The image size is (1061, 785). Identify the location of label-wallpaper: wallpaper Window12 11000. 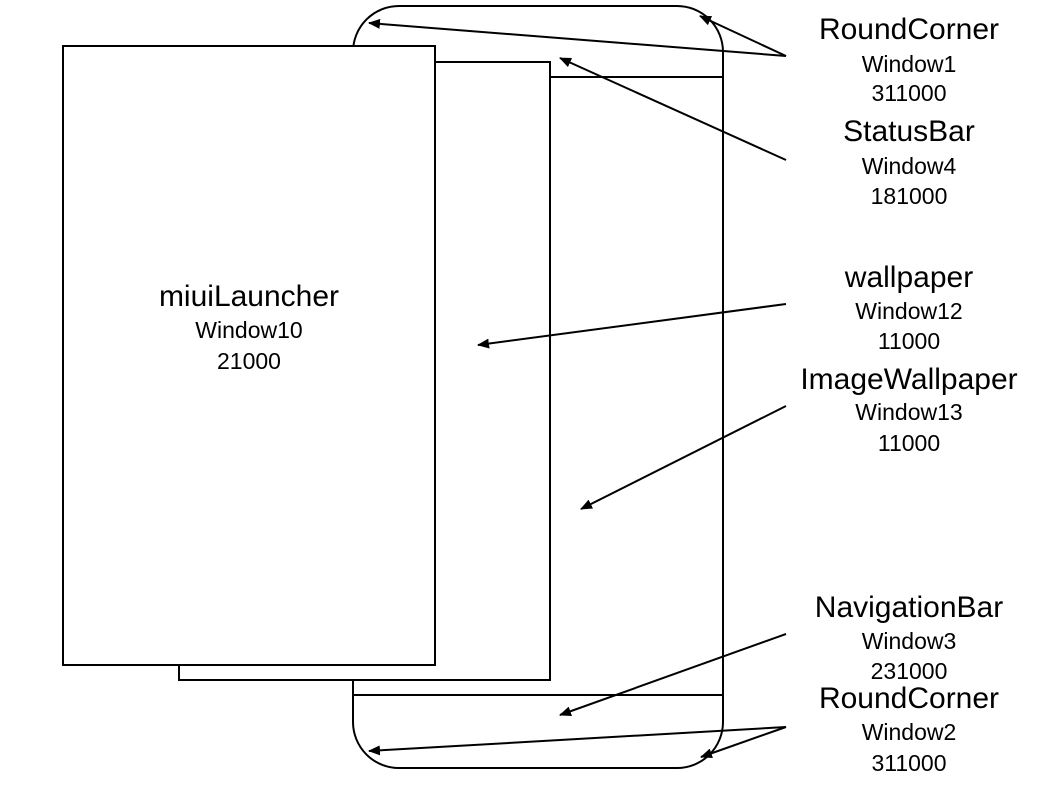
(908, 307).